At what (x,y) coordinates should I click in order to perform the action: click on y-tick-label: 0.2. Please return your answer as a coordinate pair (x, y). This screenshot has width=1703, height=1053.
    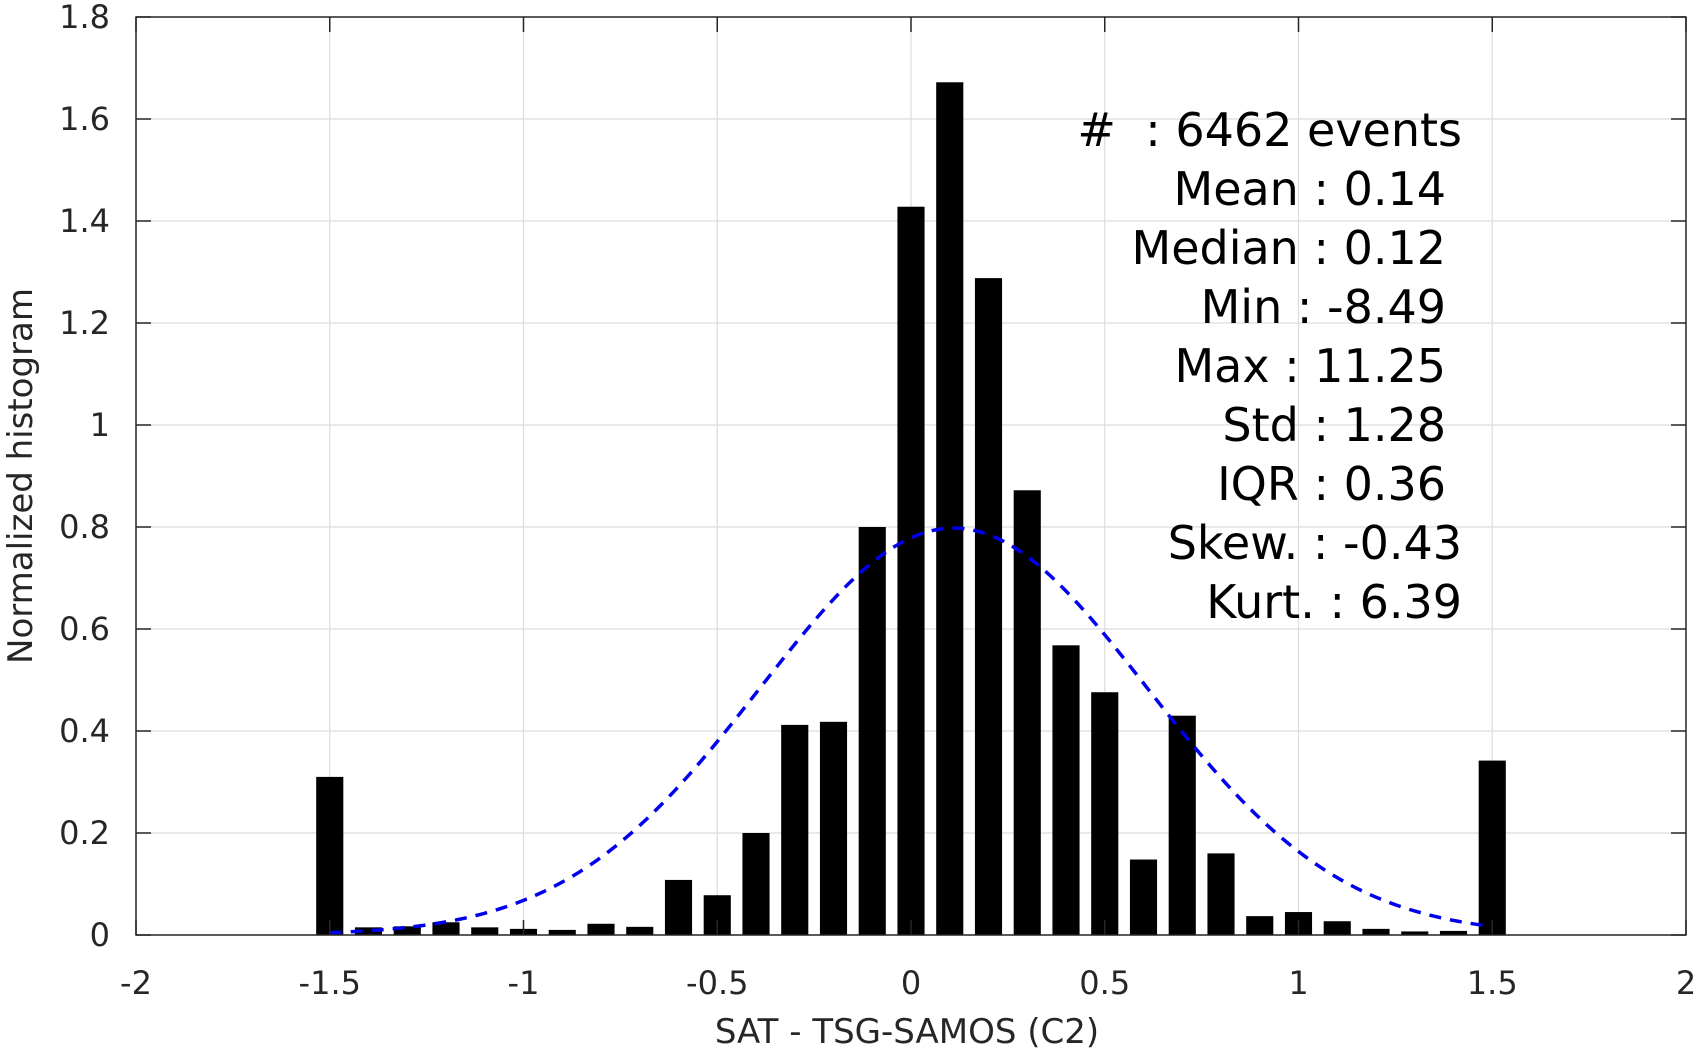
    Looking at the image, I should click on (84, 833).